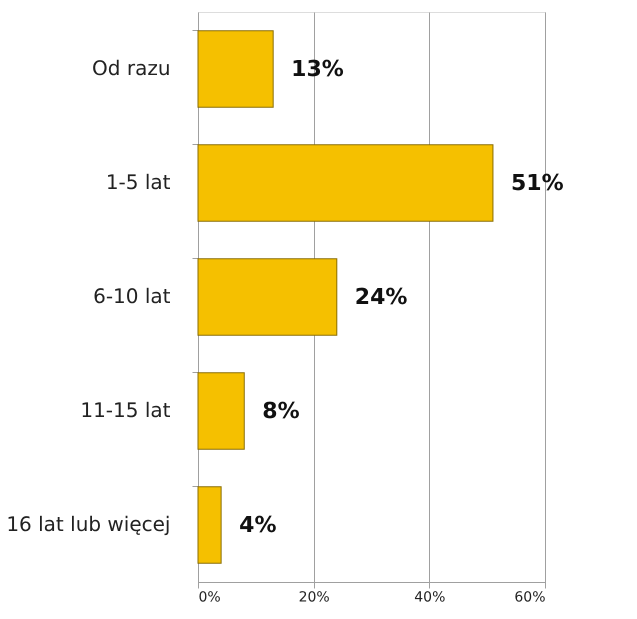 The height and width of the screenshot is (619, 637). What do you see at coordinates (209, 598) in the screenshot?
I see `x-tick-label: 0%` at bounding box center [209, 598].